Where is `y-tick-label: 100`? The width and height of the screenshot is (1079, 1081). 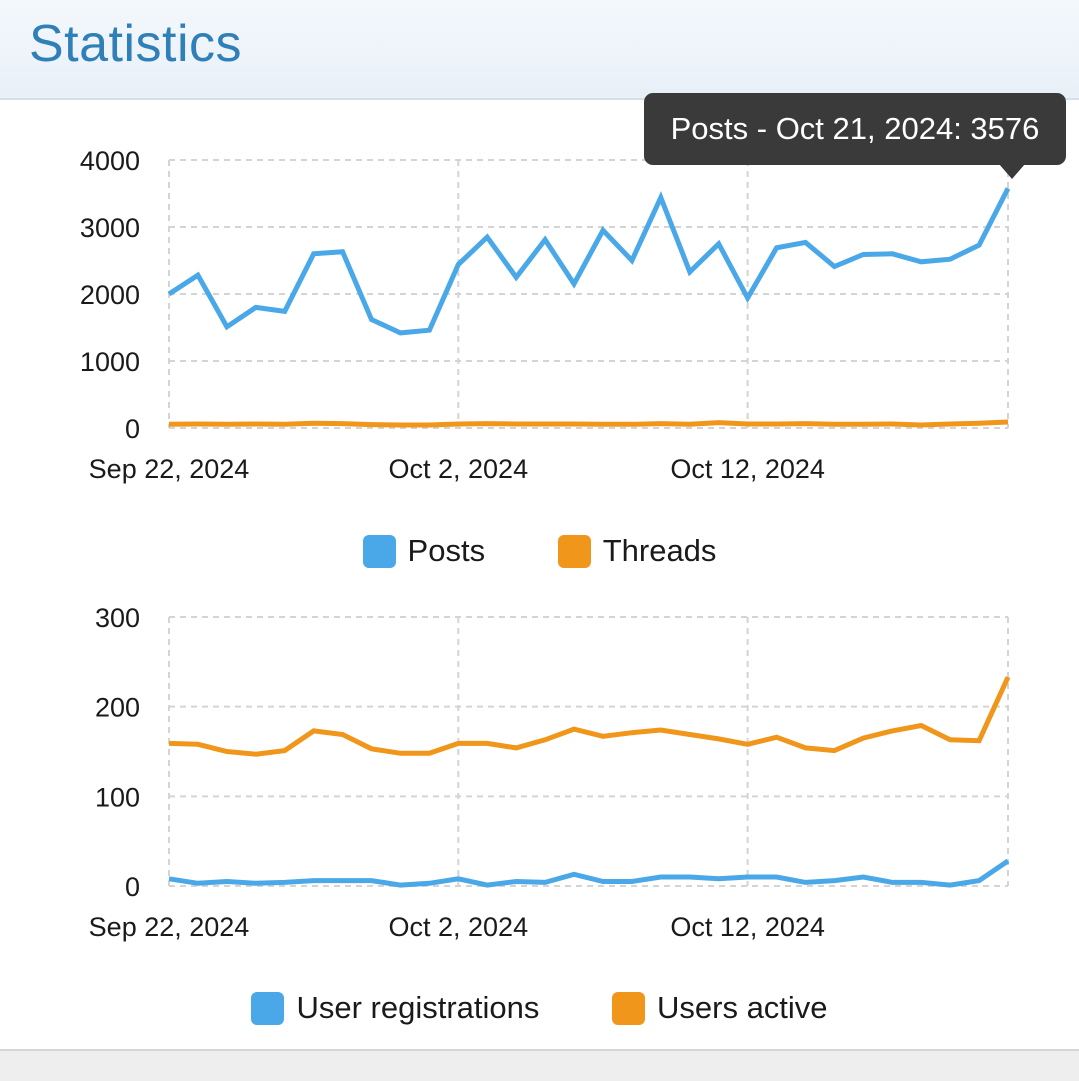 y-tick-label: 100 is located at coordinates (117, 797).